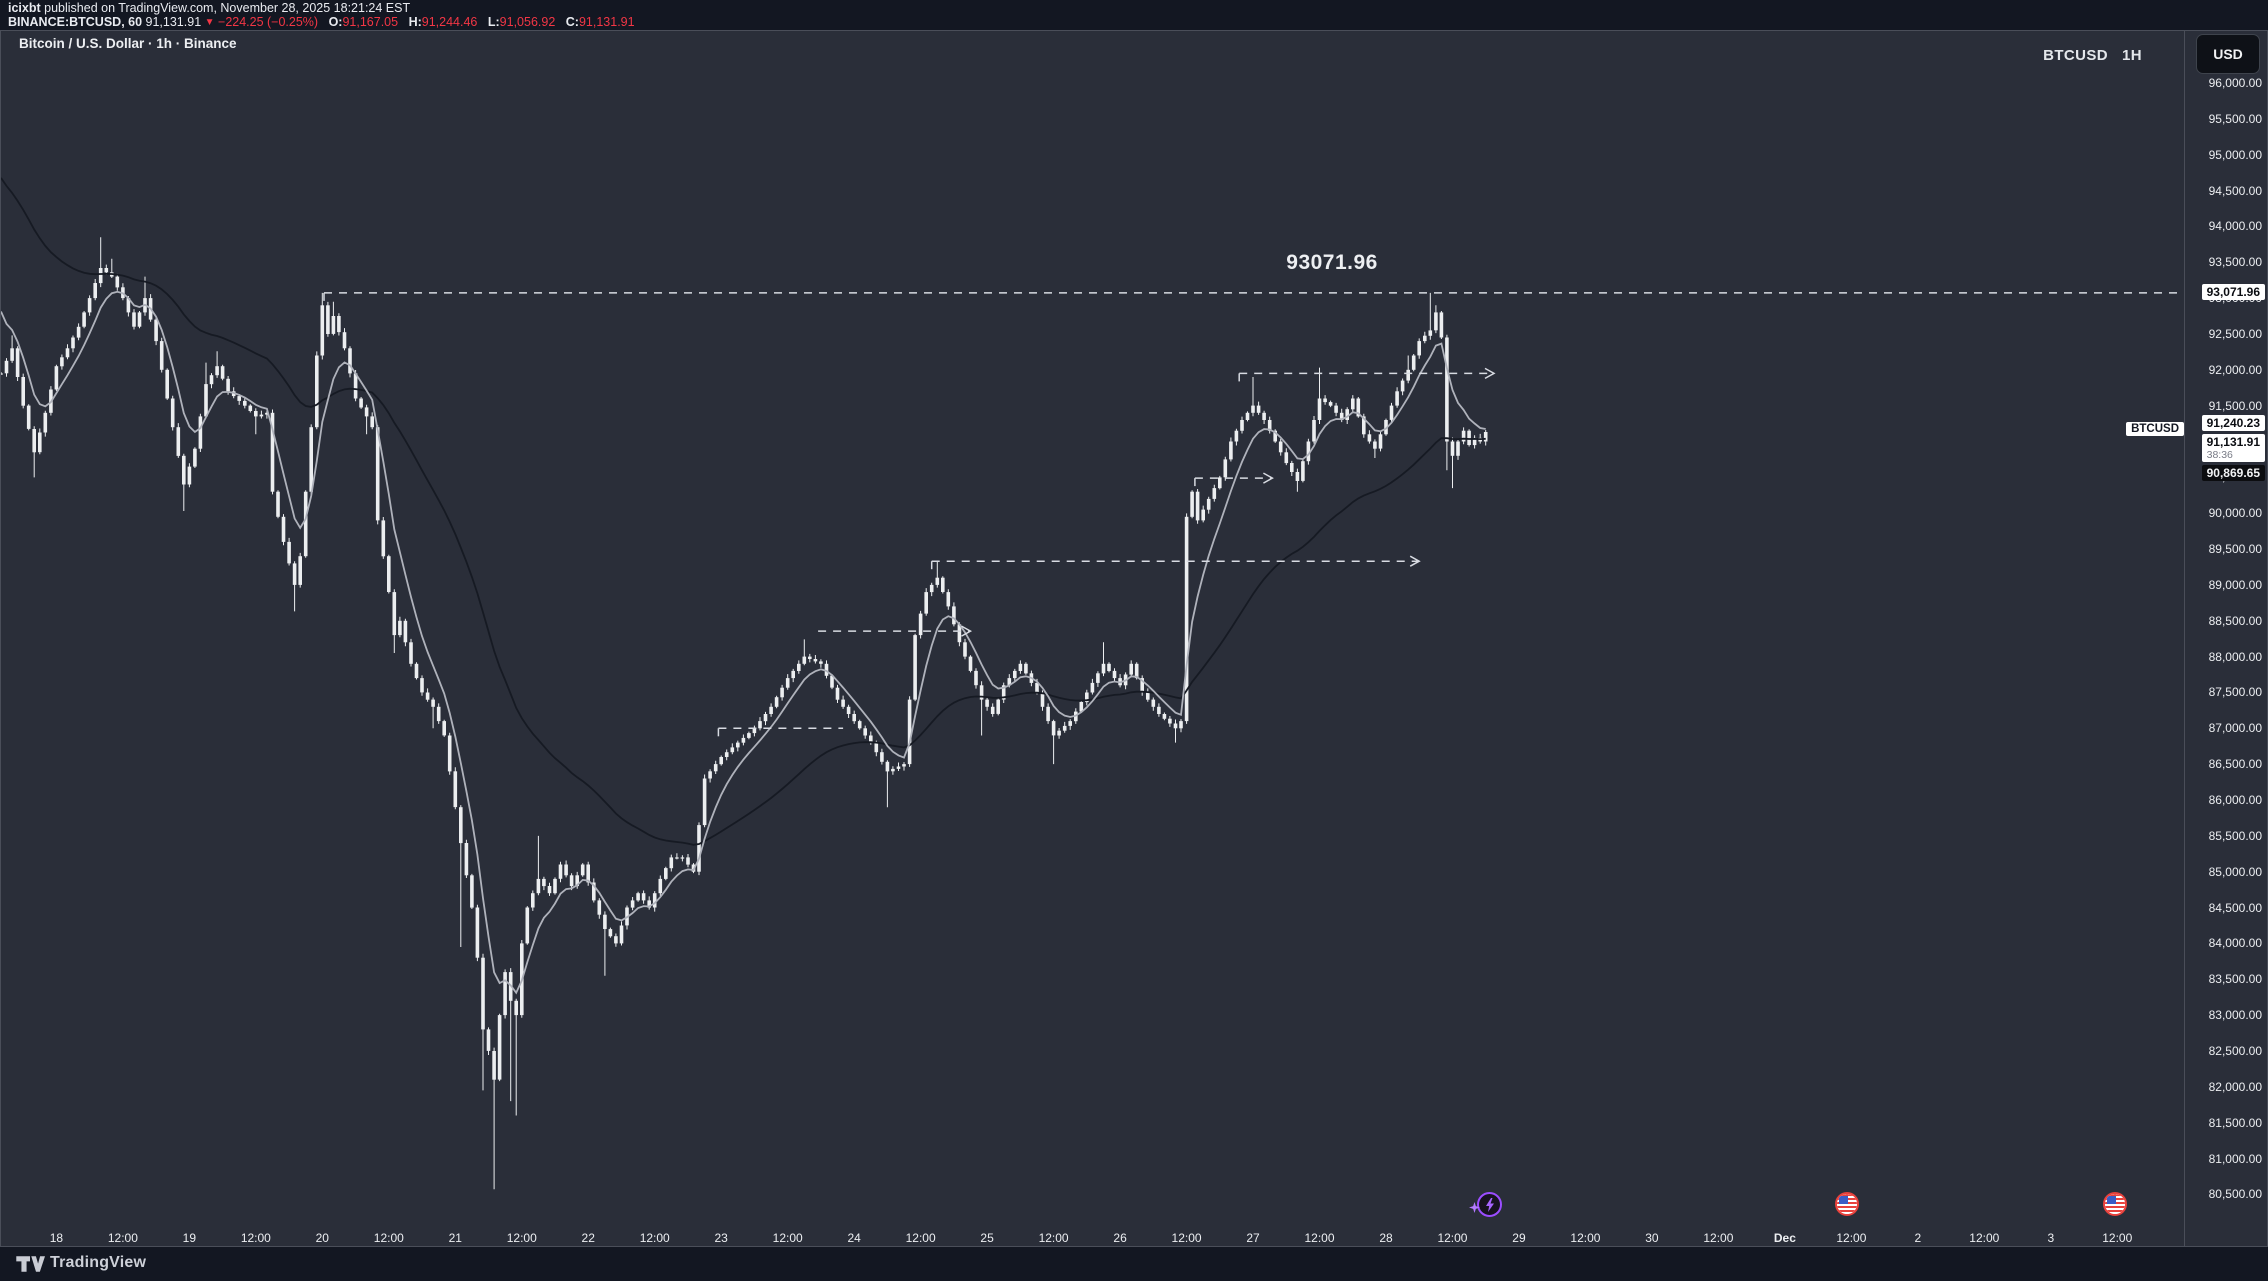 The width and height of the screenshot is (2268, 1281). I want to click on tradingview-logo-icon, so click(30, 1264).